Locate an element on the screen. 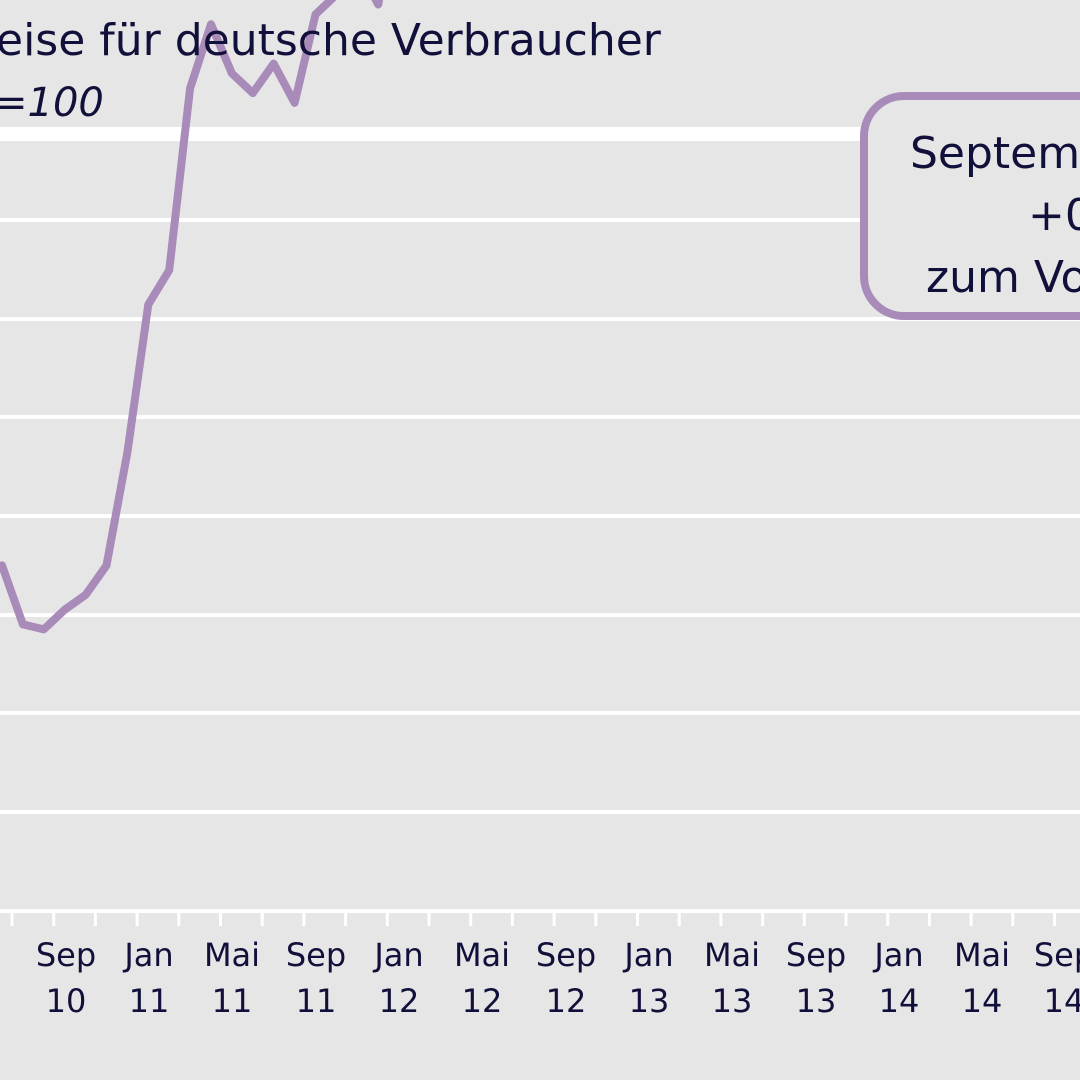 Image resolution: width=1080 pixels, height=1080 pixels. callout-line-3: zum Vo is located at coordinates (1003, 277).